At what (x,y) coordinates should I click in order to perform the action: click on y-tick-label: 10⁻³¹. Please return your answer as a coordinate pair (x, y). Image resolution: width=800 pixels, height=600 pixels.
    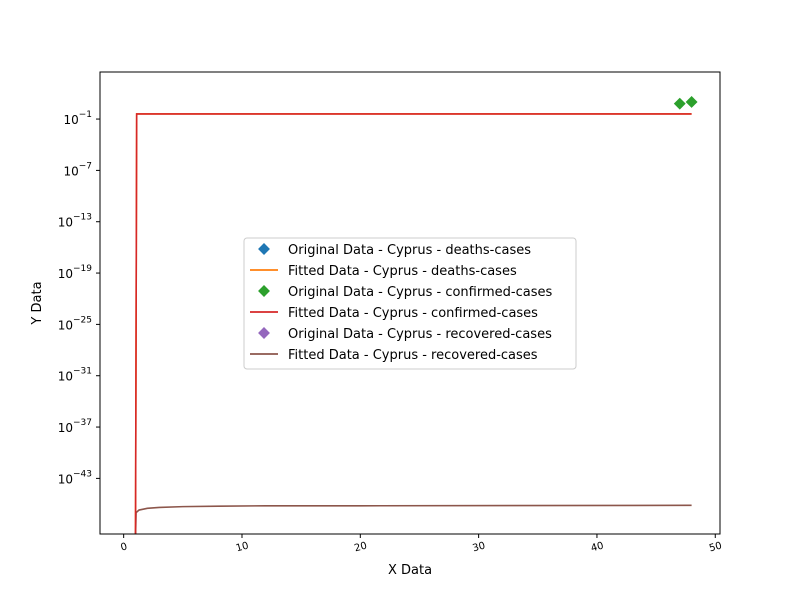
    Looking at the image, I should click on (75, 375).